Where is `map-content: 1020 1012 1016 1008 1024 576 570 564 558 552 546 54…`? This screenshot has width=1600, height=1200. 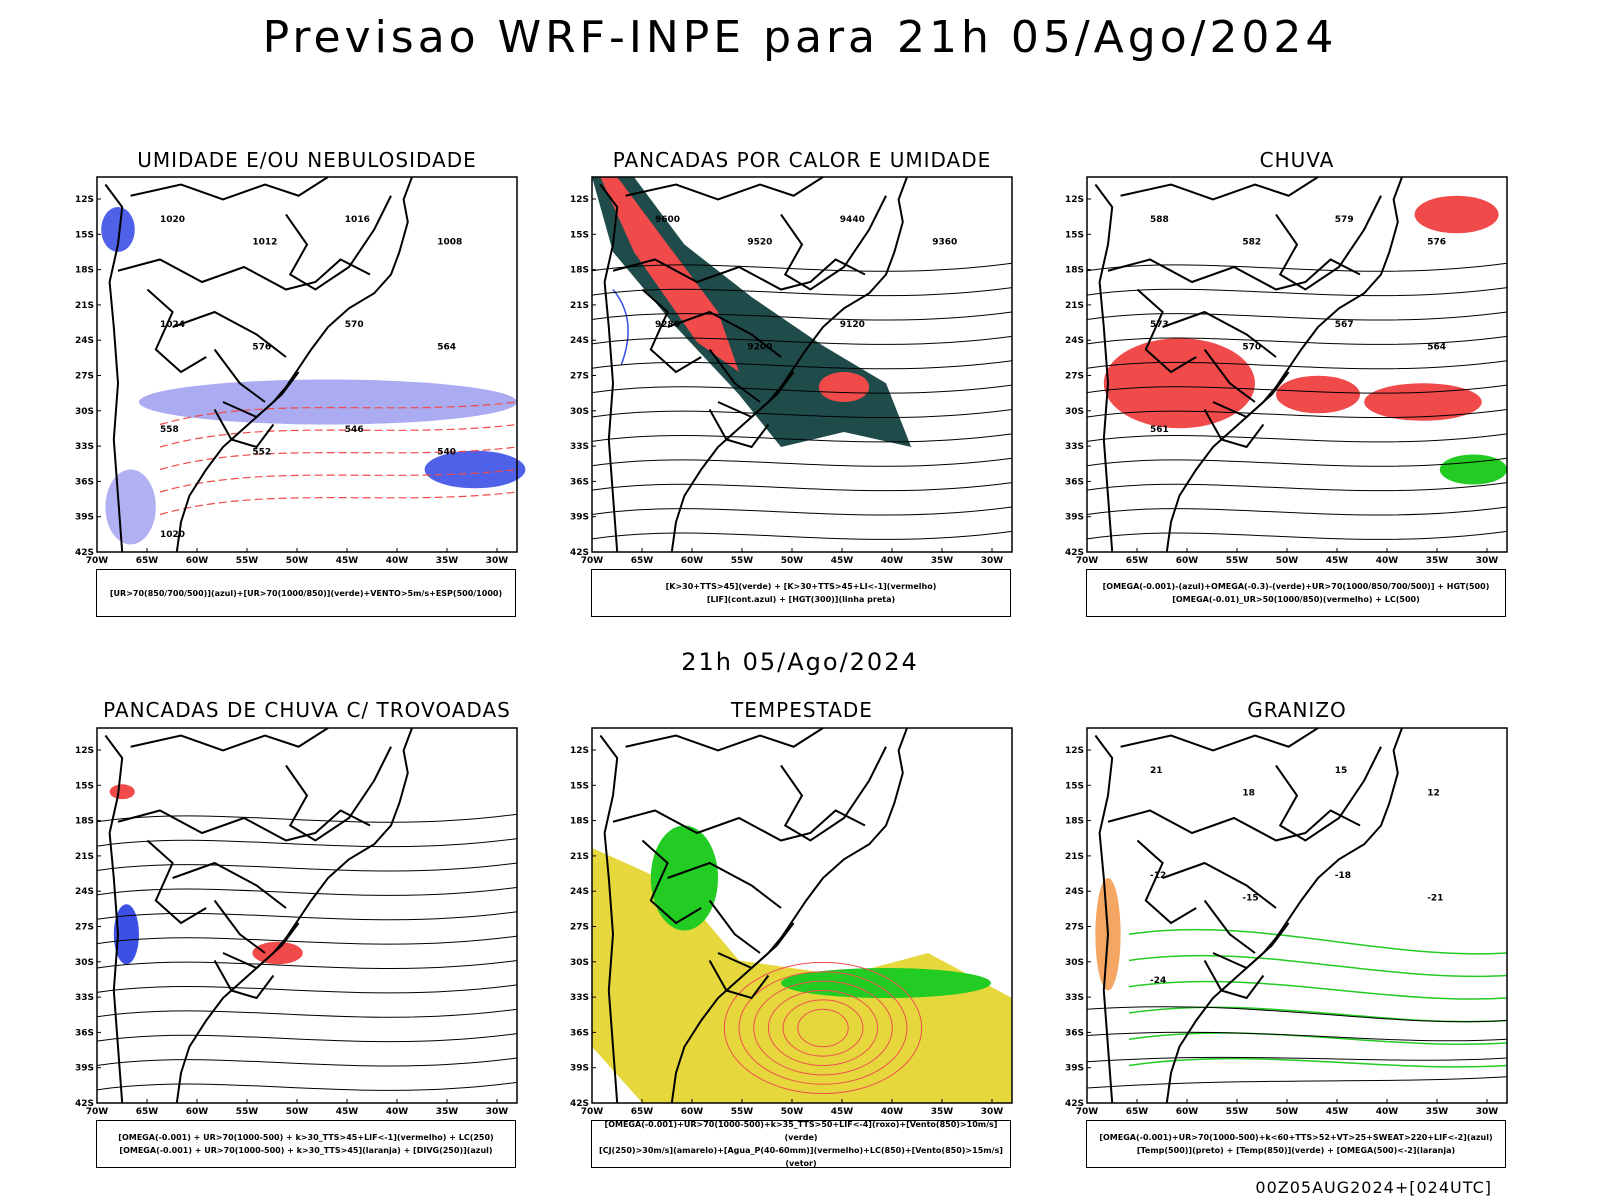
map-content: 1020 1012 1016 1008 1024 576 570 564 558 552 546 54… is located at coordinates (313, 364).